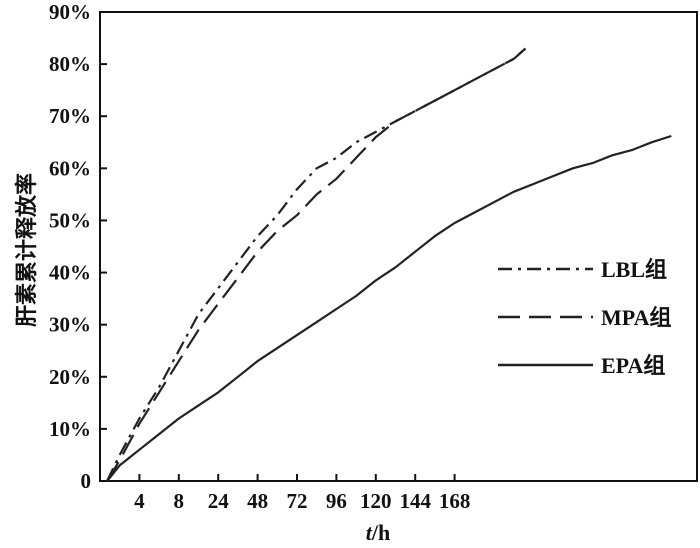  I want to click on x-axis-ticks: 4 8 24 48 72 96 120 144 168, so click(302, 493).